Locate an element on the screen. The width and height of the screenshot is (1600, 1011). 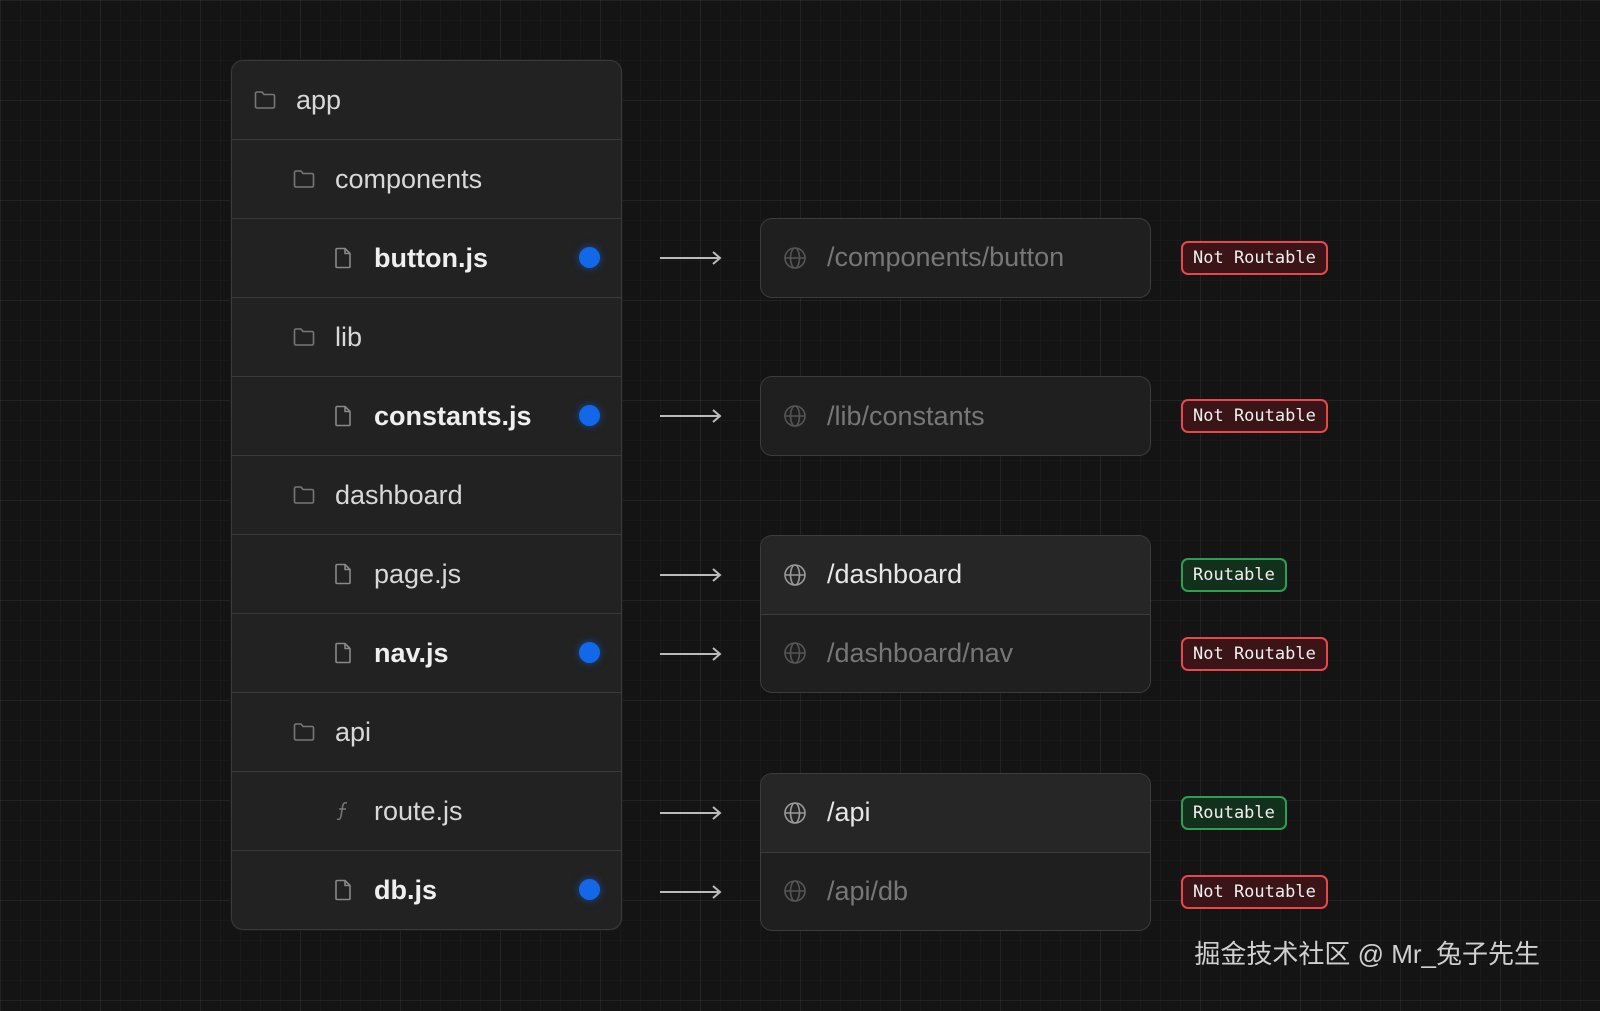
route-path: /dashboard is located at coordinates (895, 574).